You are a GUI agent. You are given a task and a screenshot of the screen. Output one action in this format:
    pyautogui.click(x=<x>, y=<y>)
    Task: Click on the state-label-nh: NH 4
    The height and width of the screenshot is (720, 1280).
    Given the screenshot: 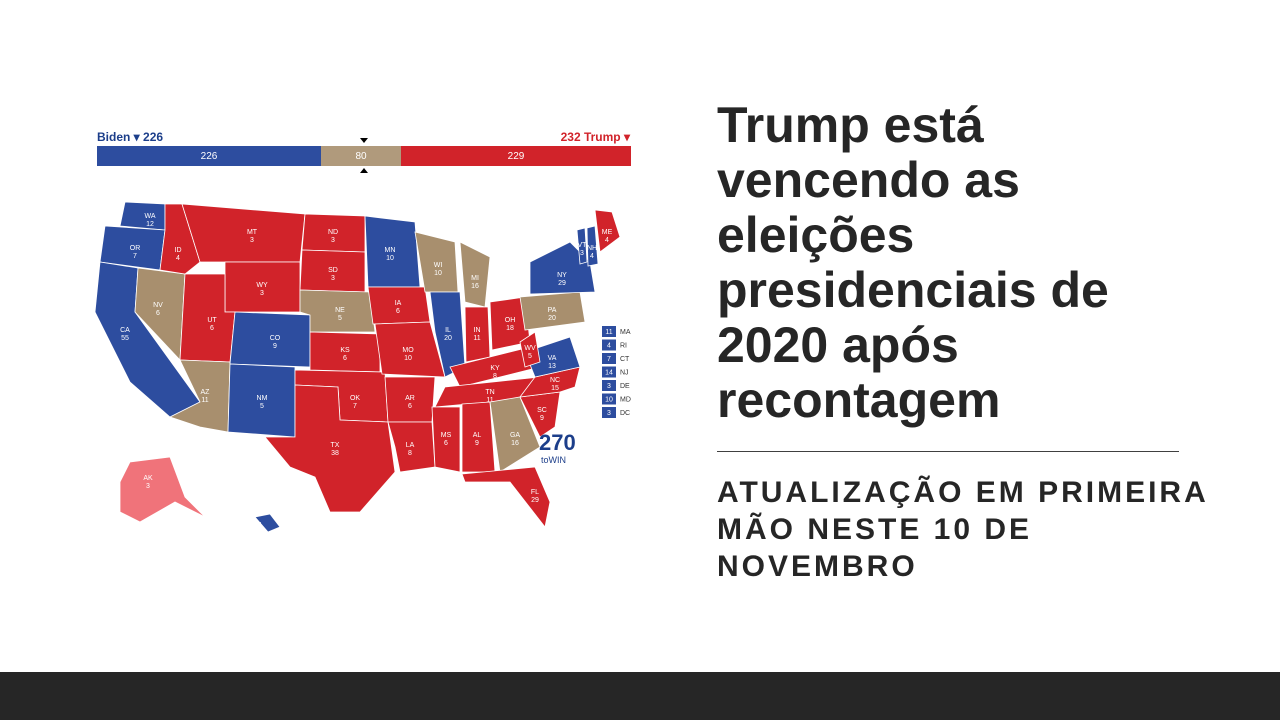 What is the action you would take?
    pyautogui.click(x=592, y=252)
    